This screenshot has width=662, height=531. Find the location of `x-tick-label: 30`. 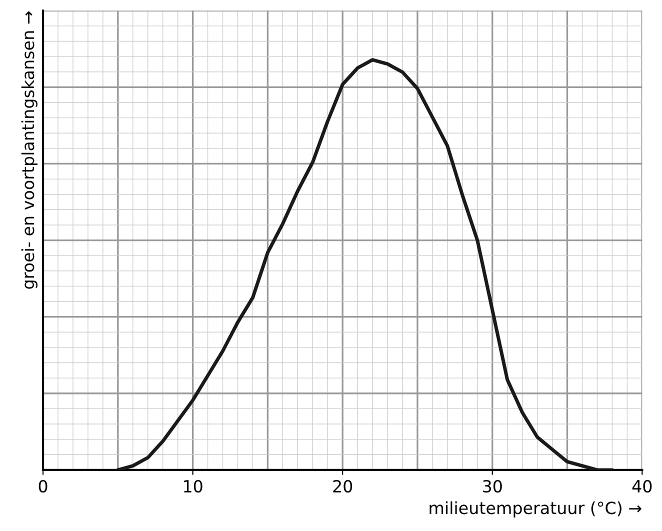

x-tick-label: 30 is located at coordinates (492, 486).